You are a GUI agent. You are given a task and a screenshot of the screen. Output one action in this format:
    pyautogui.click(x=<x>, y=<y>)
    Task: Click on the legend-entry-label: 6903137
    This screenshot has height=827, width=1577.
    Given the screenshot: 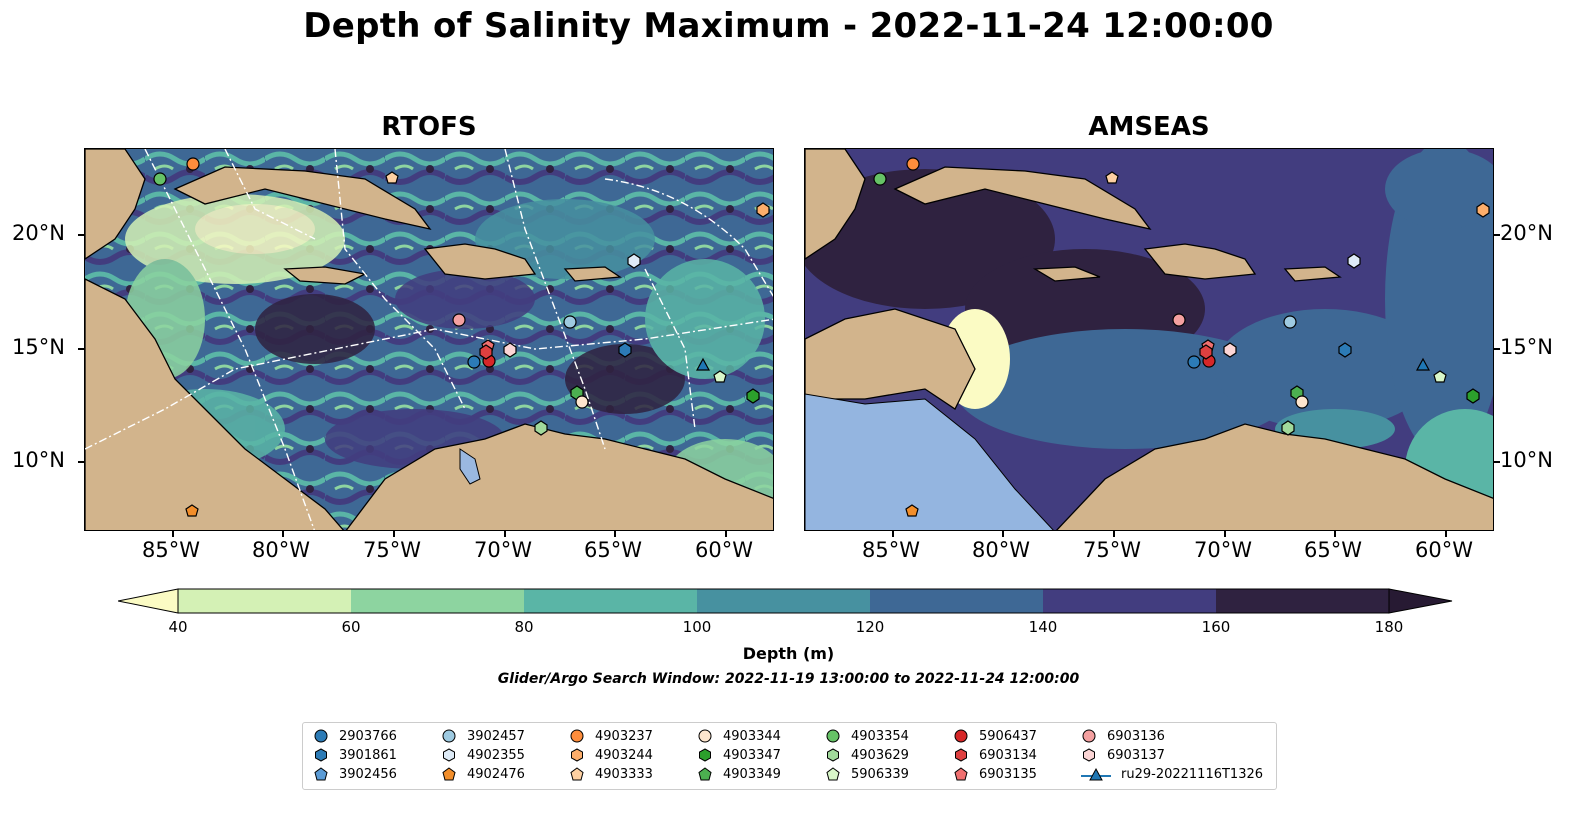 What is the action you would take?
    pyautogui.click(x=1136, y=755)
    